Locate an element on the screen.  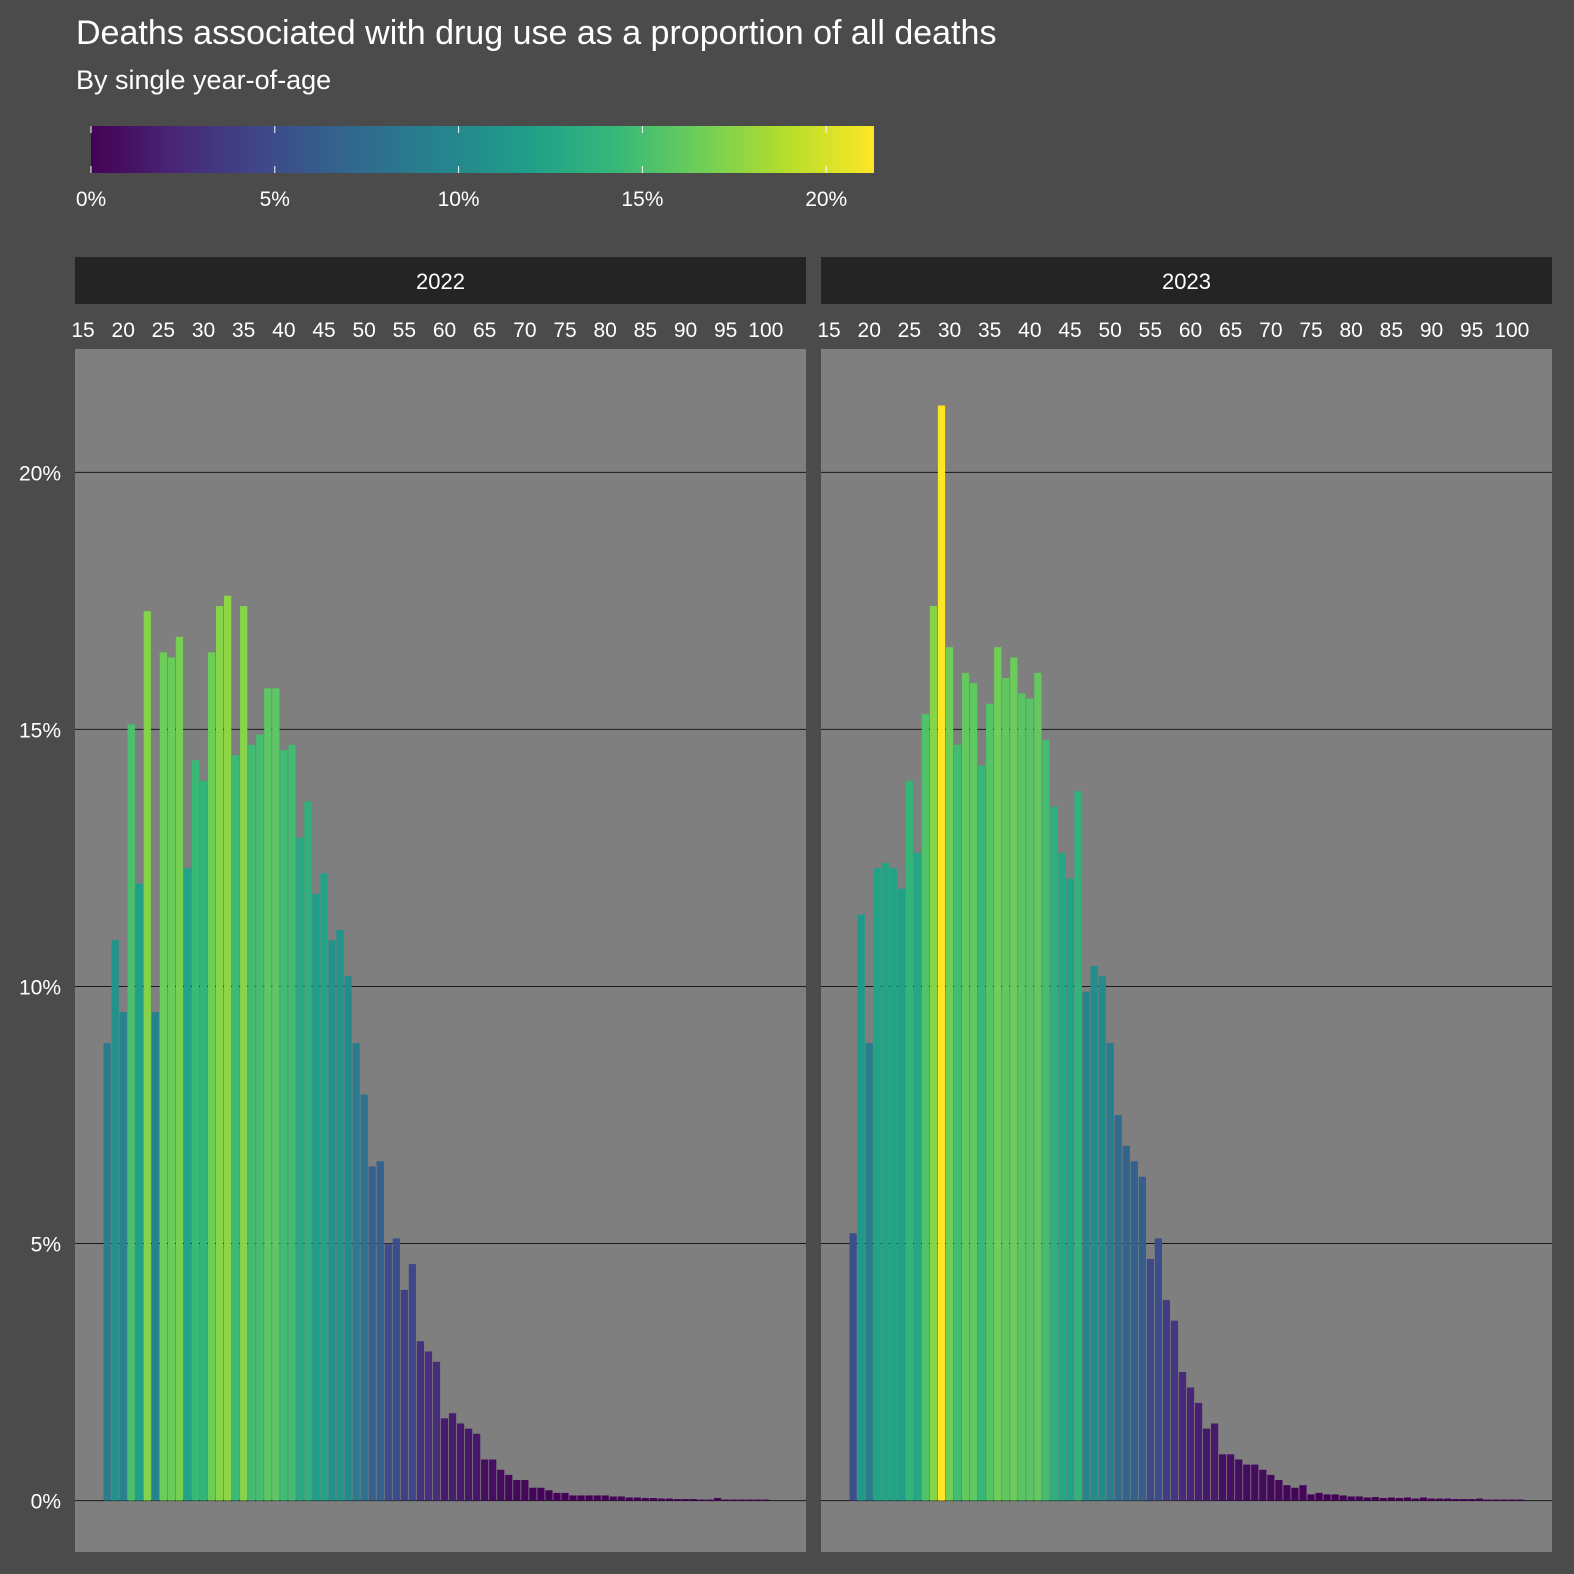
facet-strip is located at coordinates (1186, 280).